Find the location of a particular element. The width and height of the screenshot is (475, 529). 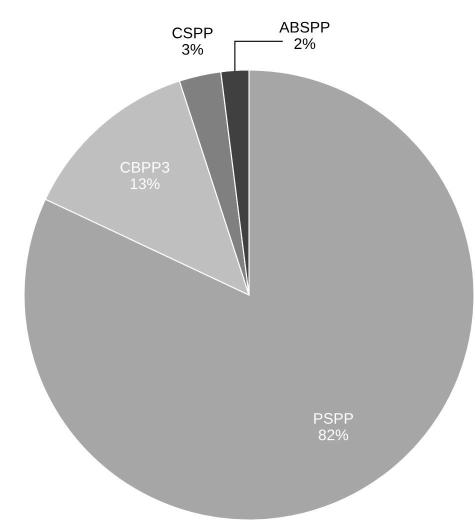

slice-label: PSPP is located at coordinates (333, 418).